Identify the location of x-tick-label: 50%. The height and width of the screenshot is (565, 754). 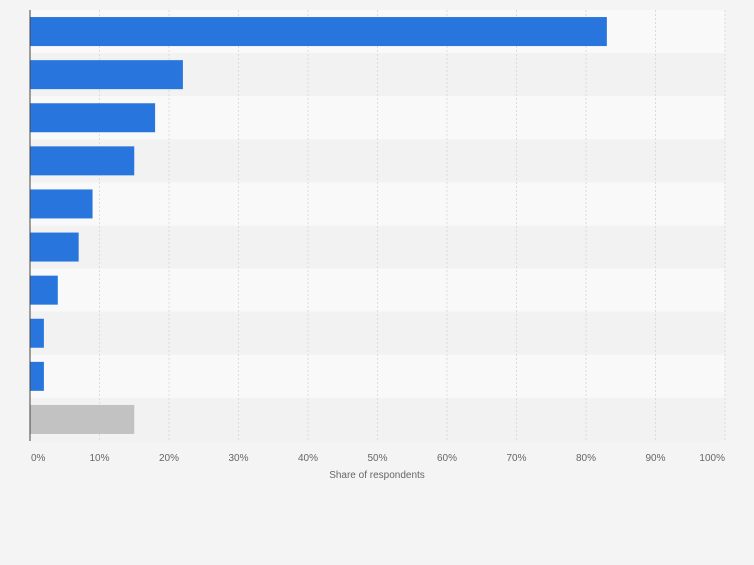
(377, 458).